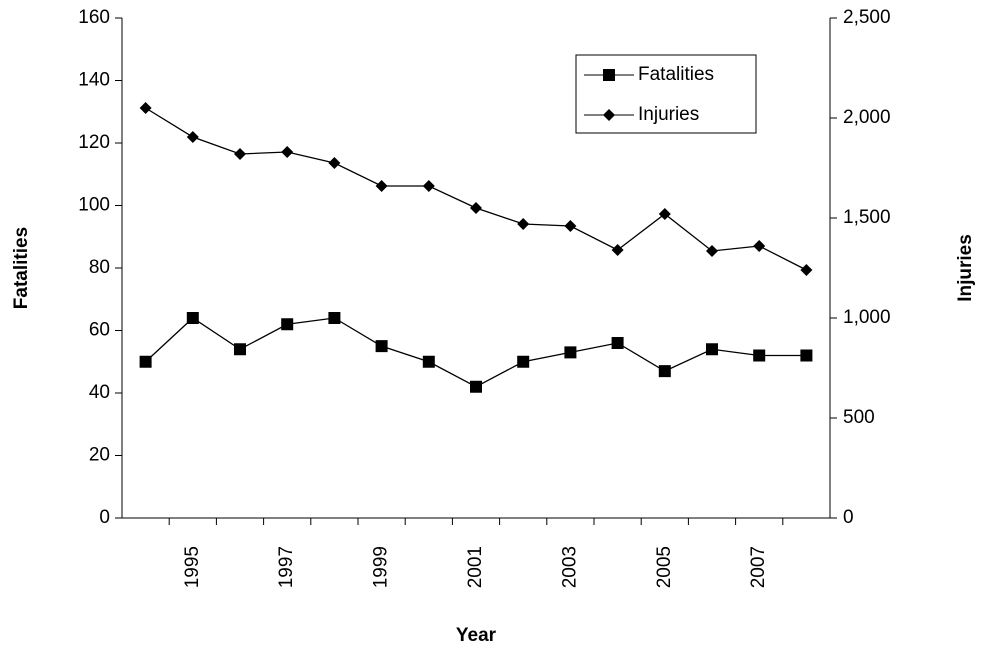  What do you see at coordinates (99, 267) in the screenshot?
I see `y-tick-label: 80` at bounding box center [99, 267].